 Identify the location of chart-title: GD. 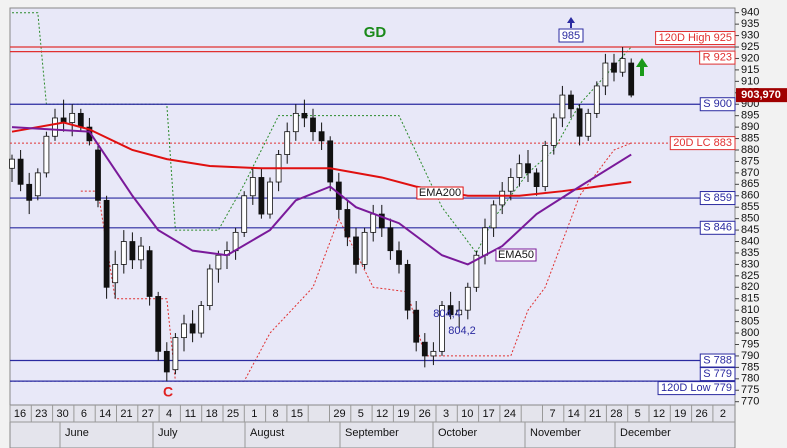
(375, 32).